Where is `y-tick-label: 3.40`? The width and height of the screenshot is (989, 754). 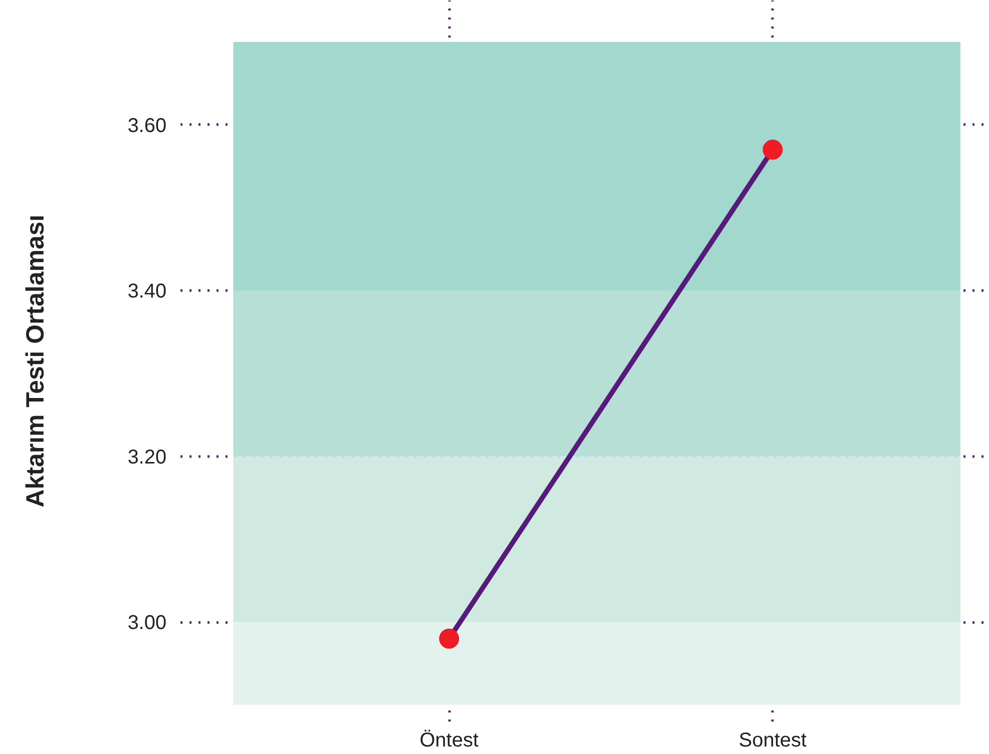 y-tick-label: 3.40 is located at coordinates (147, 291).